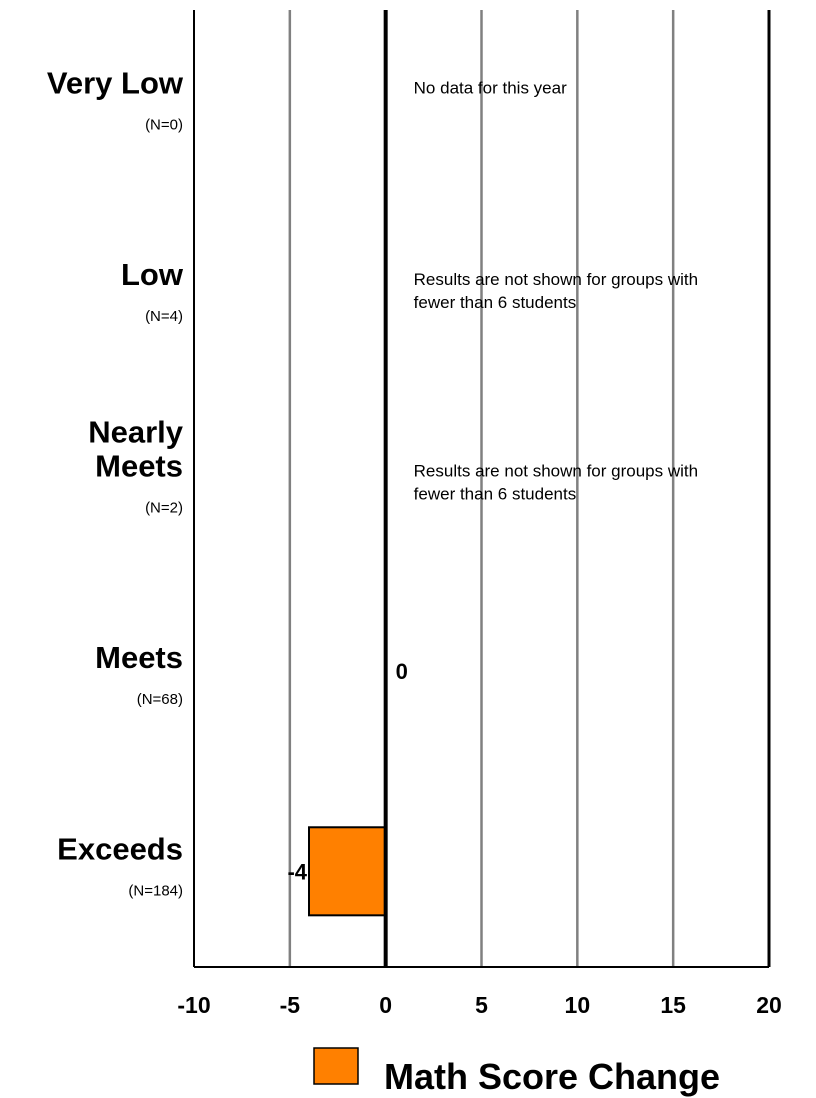  What do you see at coordinates (481, 1005) in the screenshot?
I see `x-tick-label: 5` at bounding box center [481, 1005].